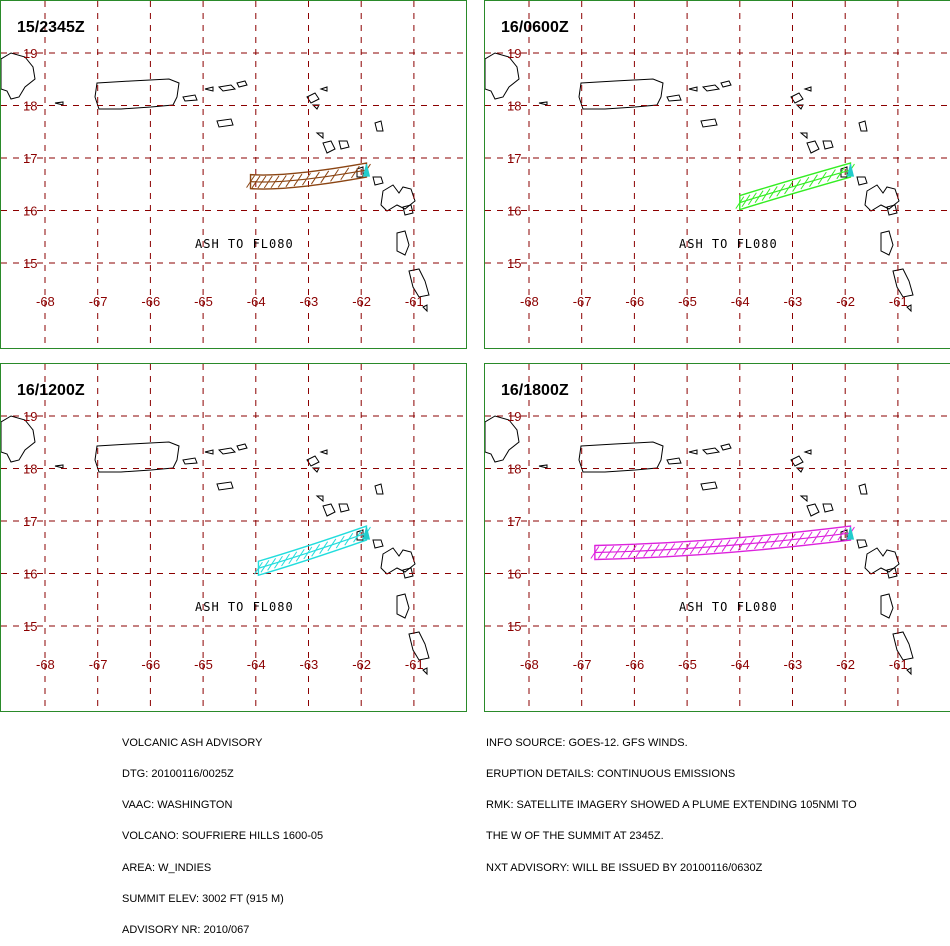 The height and width of the screenshot is (946, 950). I want to click on advisory-area: AREA: W_INDIES, so click(167, 867).